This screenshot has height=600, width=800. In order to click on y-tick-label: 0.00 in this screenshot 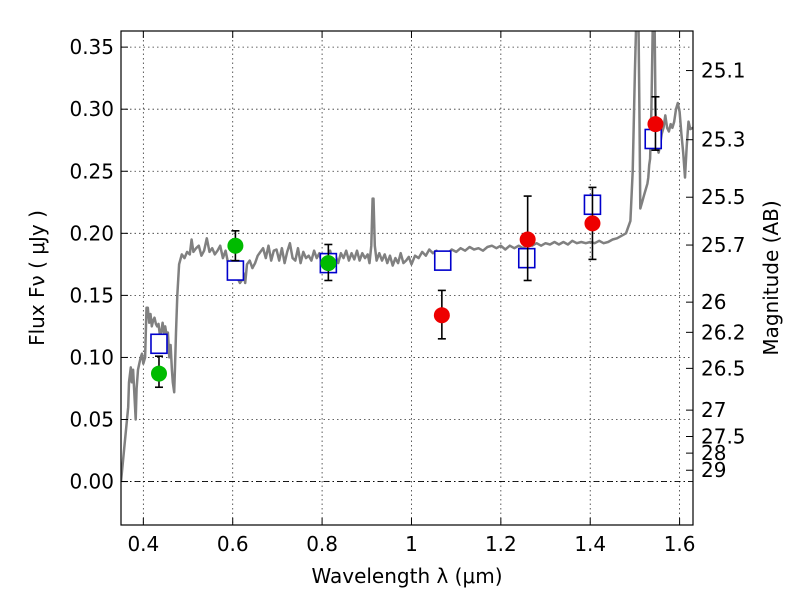, I will do `click(91, 482)`.